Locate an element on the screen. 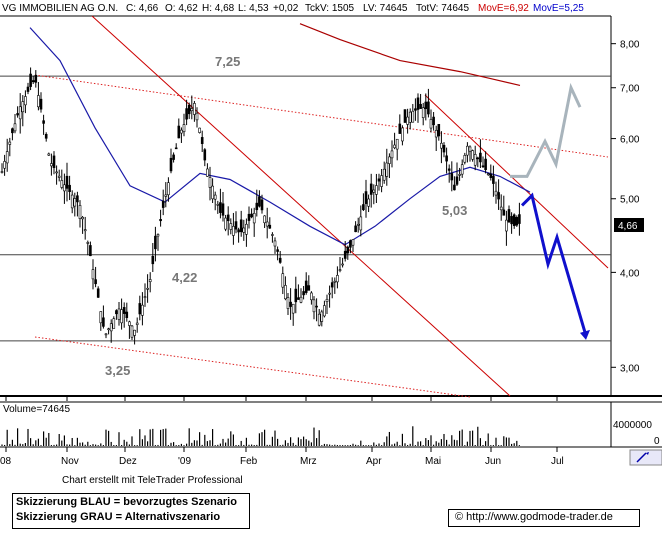 The image size is (662, 539). annotation-level-recent: 5,03 is located at coordinates (454, 210).